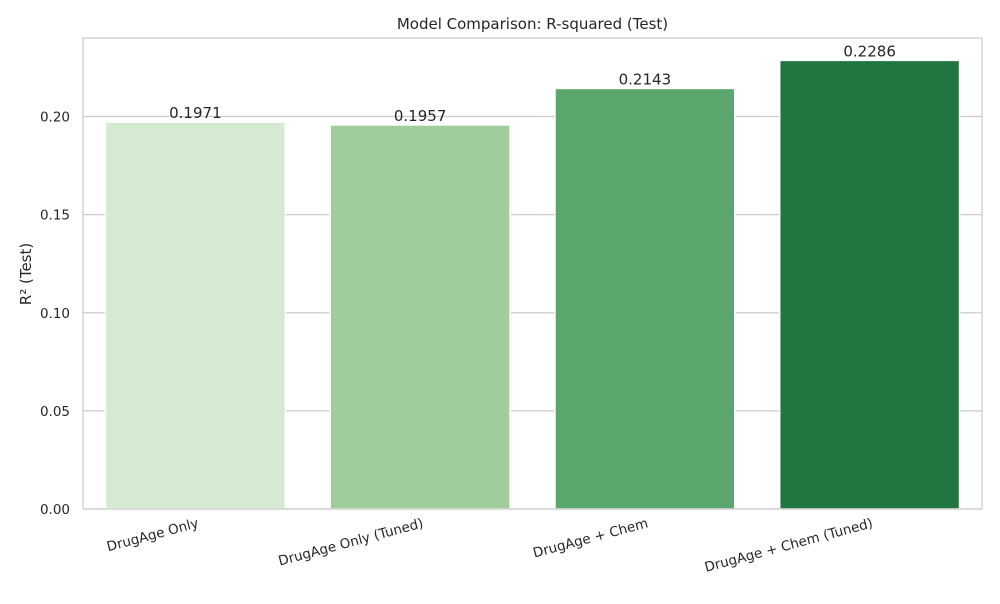 Image resolution: width=1000 pixels, height=604 pixels. I want to click on y-tick-label: 0.10, so click(55, 314).